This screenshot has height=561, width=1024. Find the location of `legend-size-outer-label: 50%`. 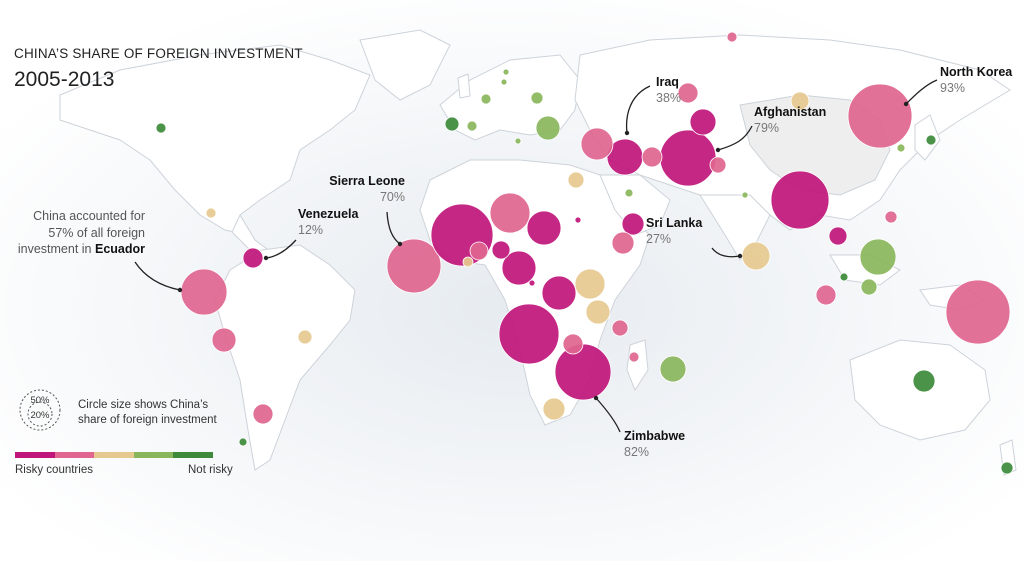

legend-size-outer-label: 50% is located at coordinates (40, 400).